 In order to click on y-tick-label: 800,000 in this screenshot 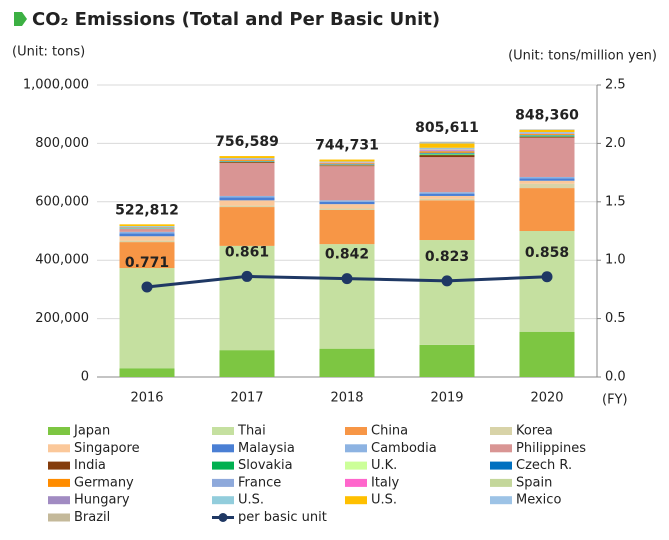, I will do `click(62, 143)`.